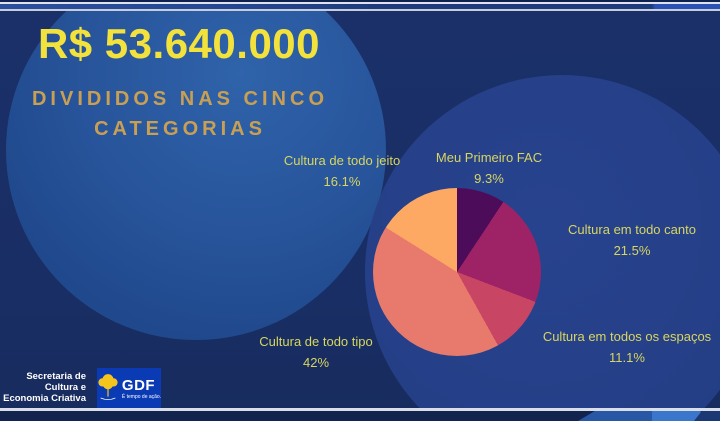 This screenshot has width=720, height=421. I want to click on slice-percent: 42%, so click(316, 362).